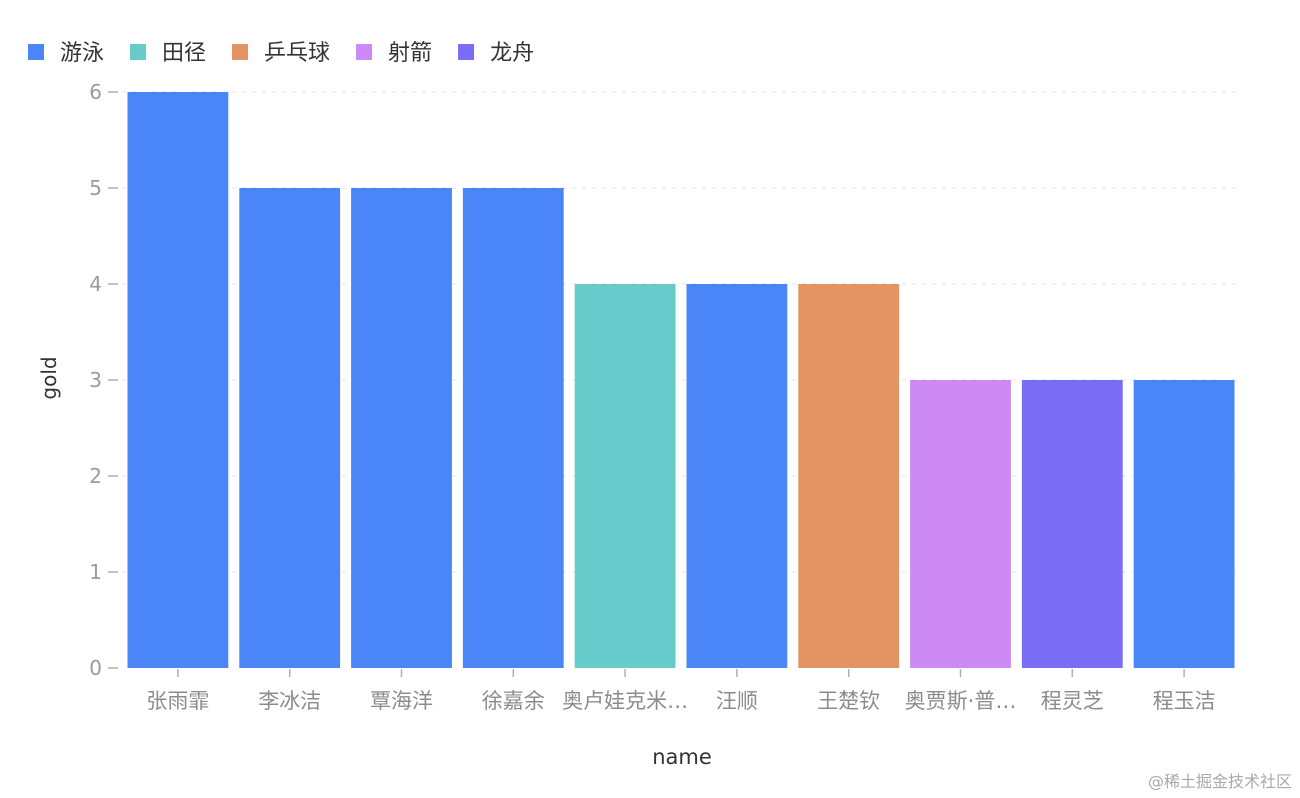 This screenshot has width=1300, height=798. Describe the element at coordinates (289, 701) in the screenshot. I see `x-tick-label: 李冰洁` at that location.